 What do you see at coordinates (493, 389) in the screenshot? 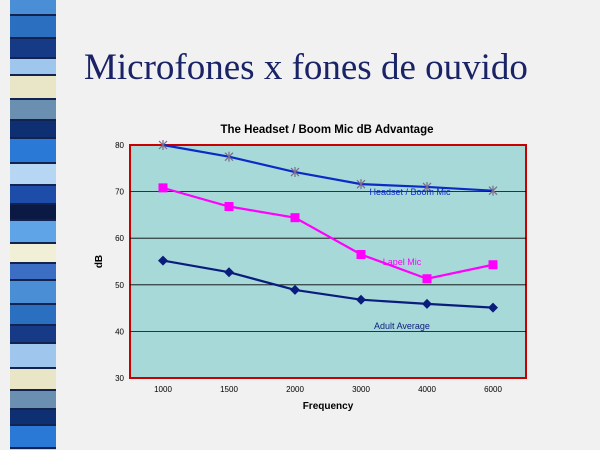
I see `x-tick-label: 6000` at bounding box center [493, 389].